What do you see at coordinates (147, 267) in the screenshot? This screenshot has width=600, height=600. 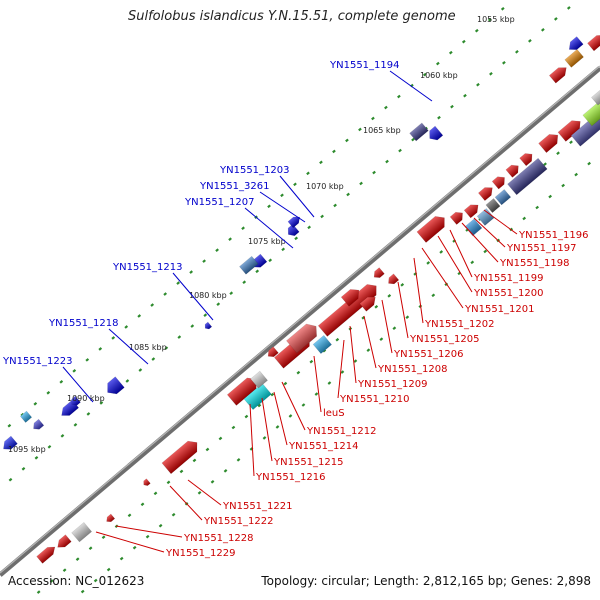 I see `gene-label-top: YN1551_1213` at bounding box center [147, 267].